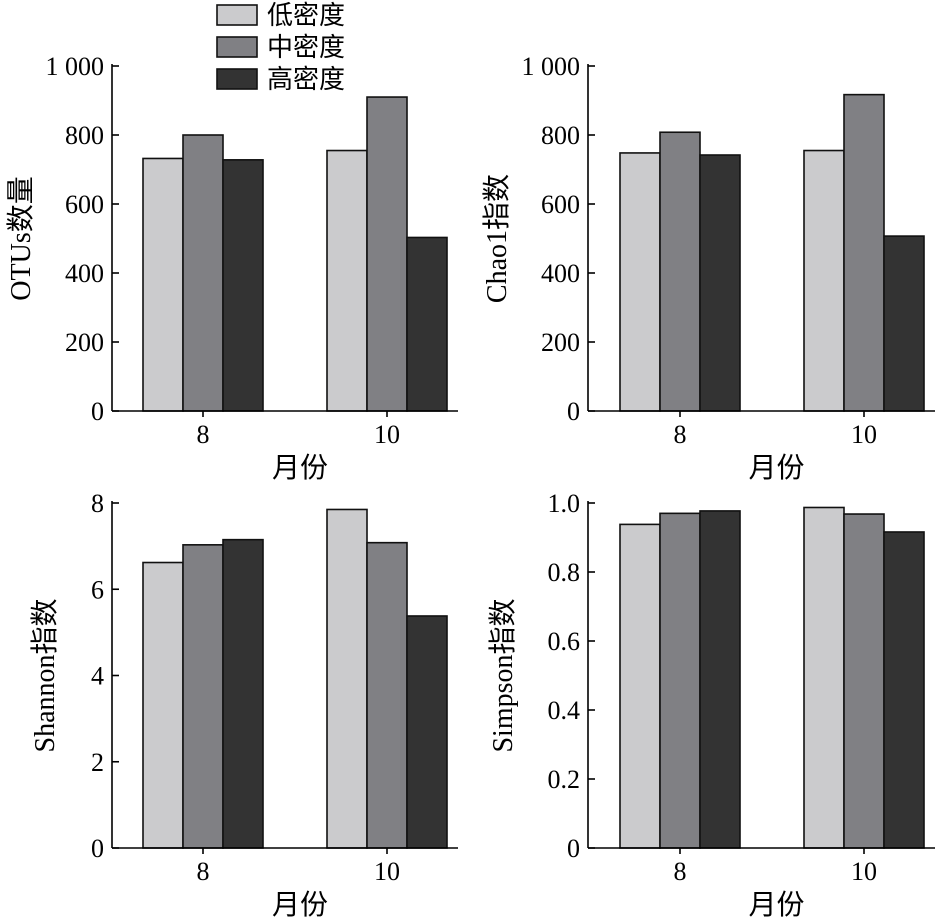  I want to click on y-tick-label: 0.6, so click(564, 641).